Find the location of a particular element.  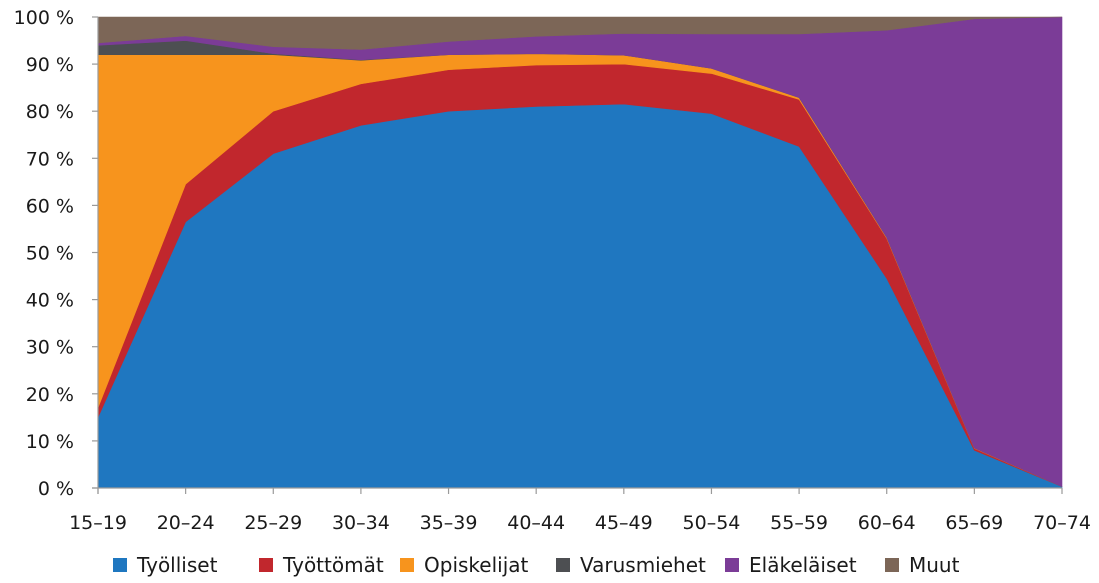

y-tick-label: 80 % is located at coordinates (50, 112).